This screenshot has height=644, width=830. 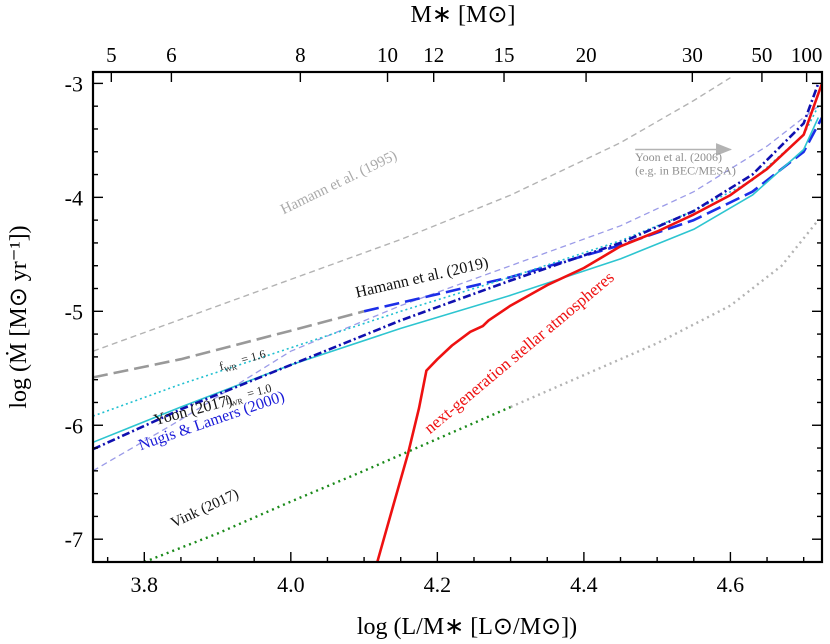 What do you see at coordinates (254, 357) in the screenshot?
I see `annotation-lbl_fwr16_v: = 1.6` at bounding box center [254, 357].